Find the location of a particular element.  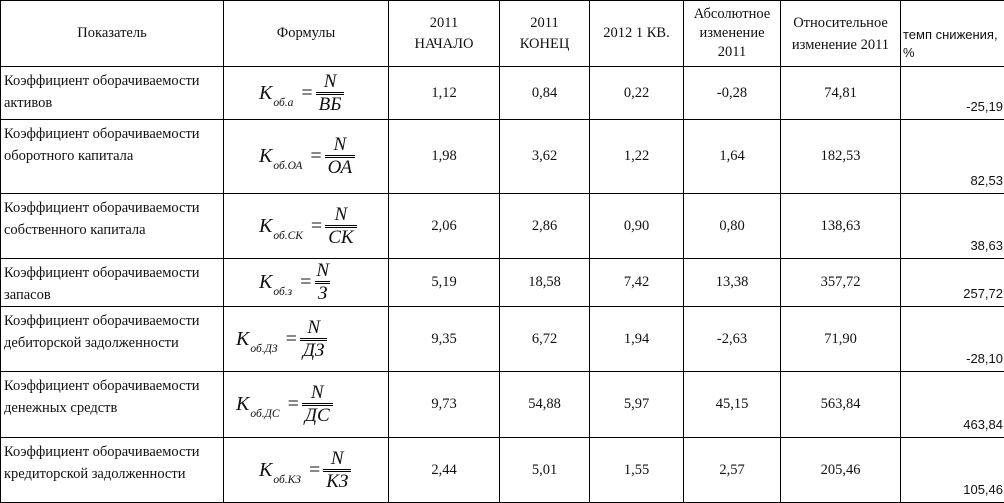

formula-denominator: ДЗ is located at coordinates (314, 349).